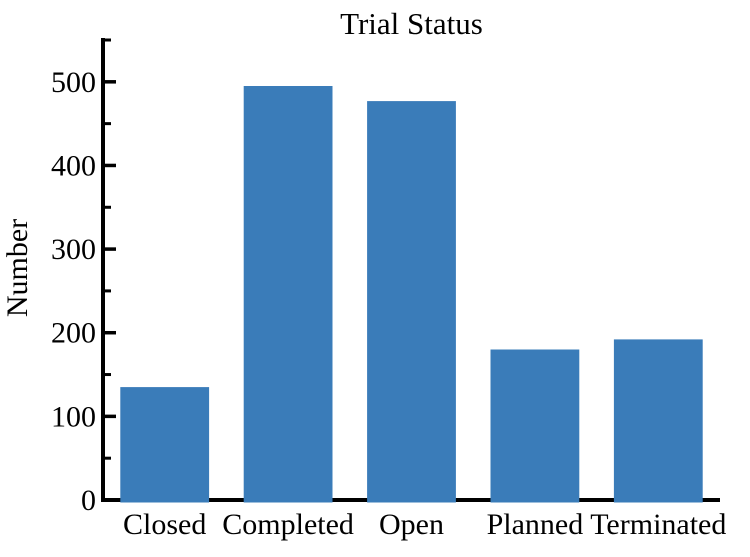 The width and height of the screenshot is (750, 557). What do you see at coordinates (165, 445) in the screenshot?
I see `bar-closed` at bounding box center [165, 445].